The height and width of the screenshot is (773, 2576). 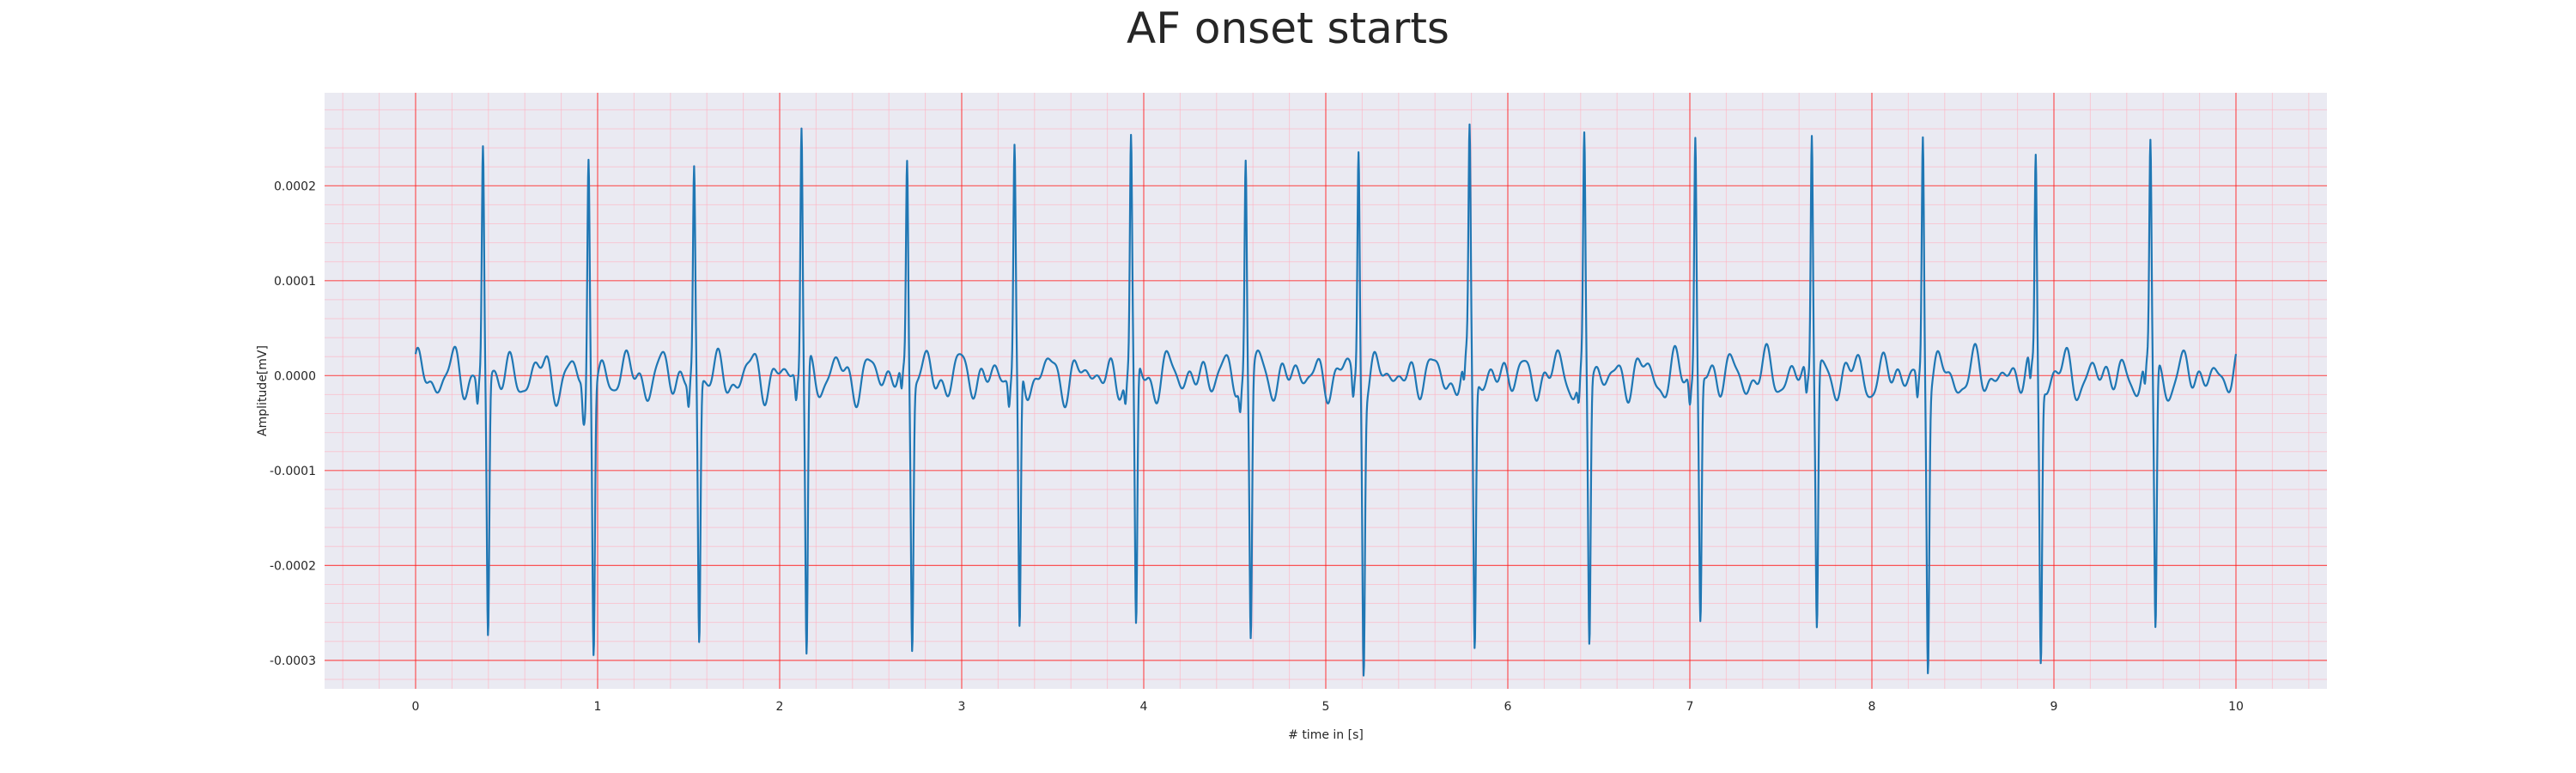 I want to click on x-tick-label: 2, so click(x=780, y=707).